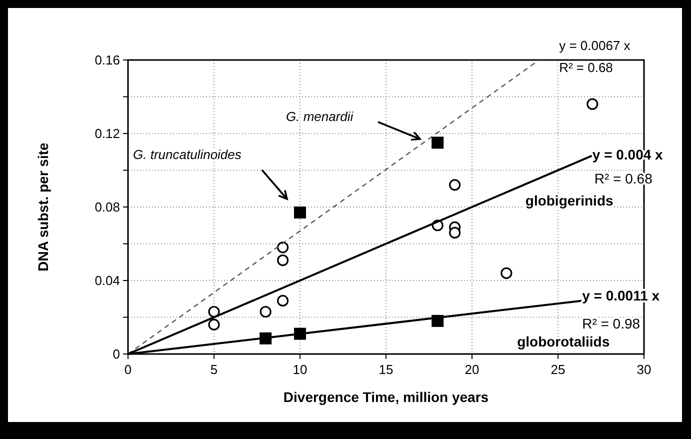 This screenshot has width=691, height=439. Describe the element at coordinates (320, 116) in the screenshot. I see `annotation: G. menardii` at that location.